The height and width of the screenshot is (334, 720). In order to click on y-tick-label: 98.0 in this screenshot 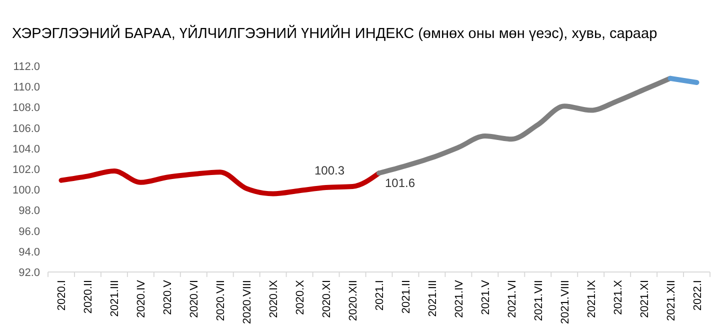, I will do `click(29, 211)`.